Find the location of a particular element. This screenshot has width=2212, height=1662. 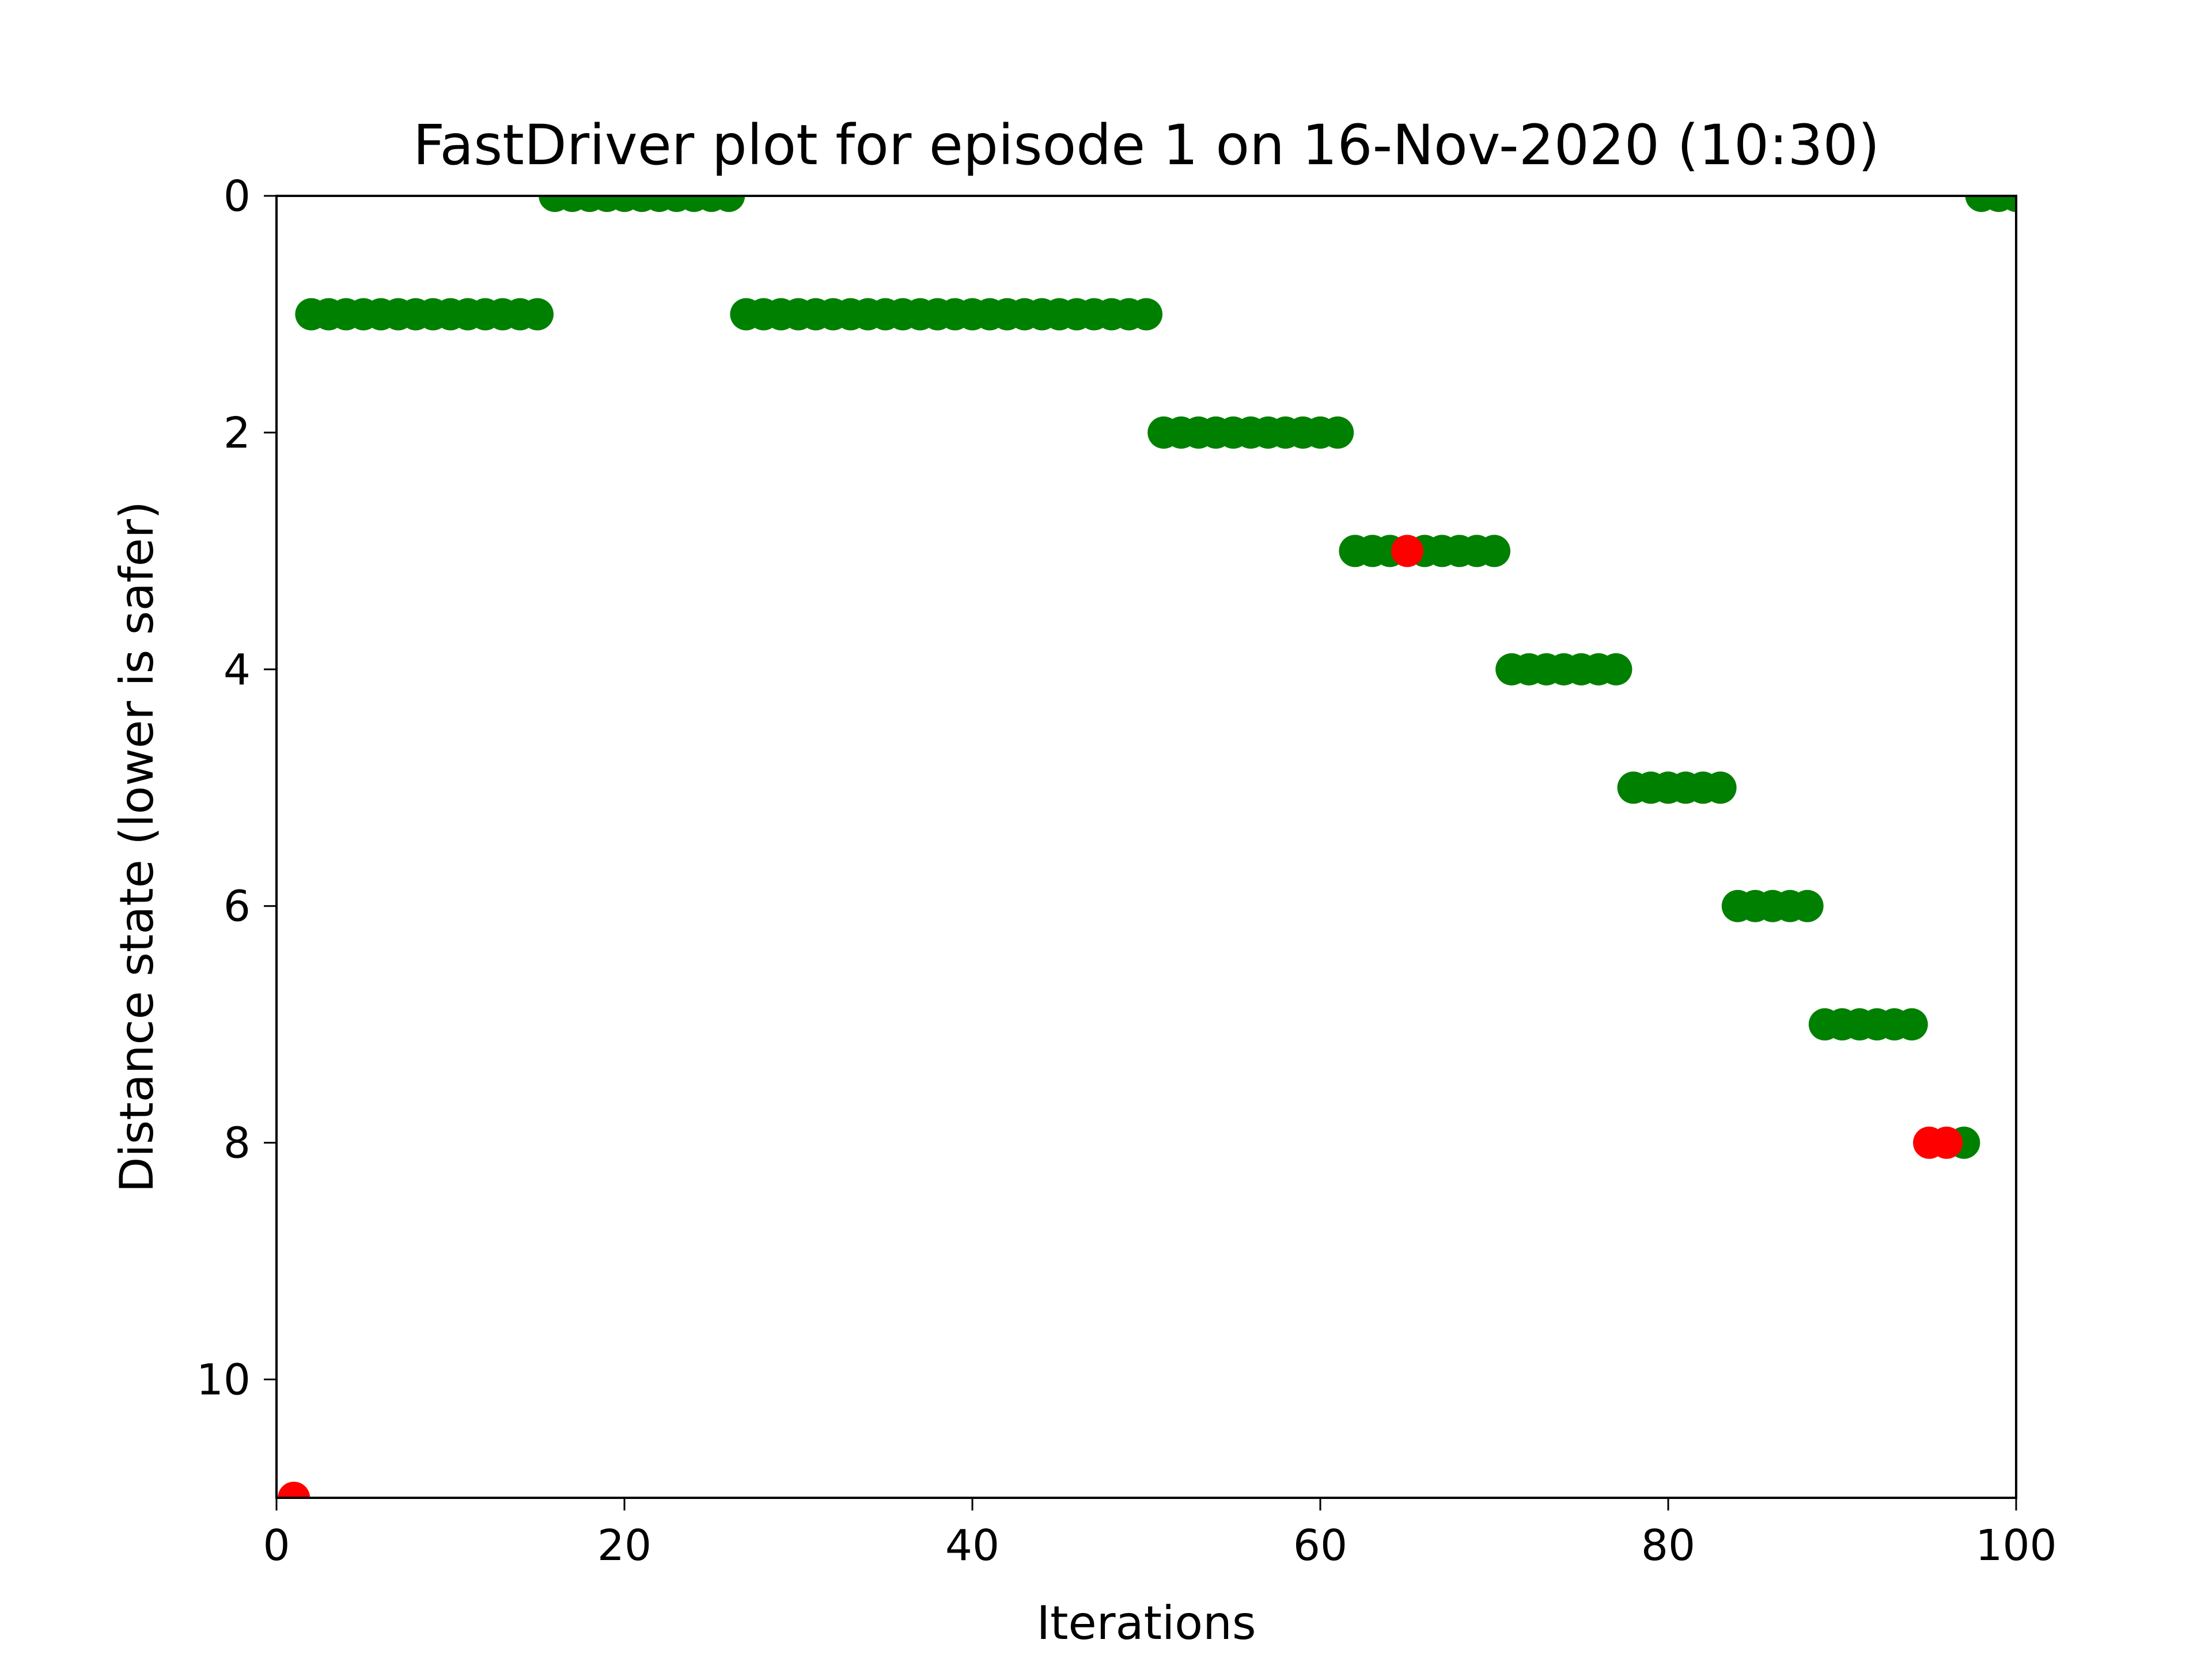

x-tick-label: 80 is located at coordinates (1668, 1545).